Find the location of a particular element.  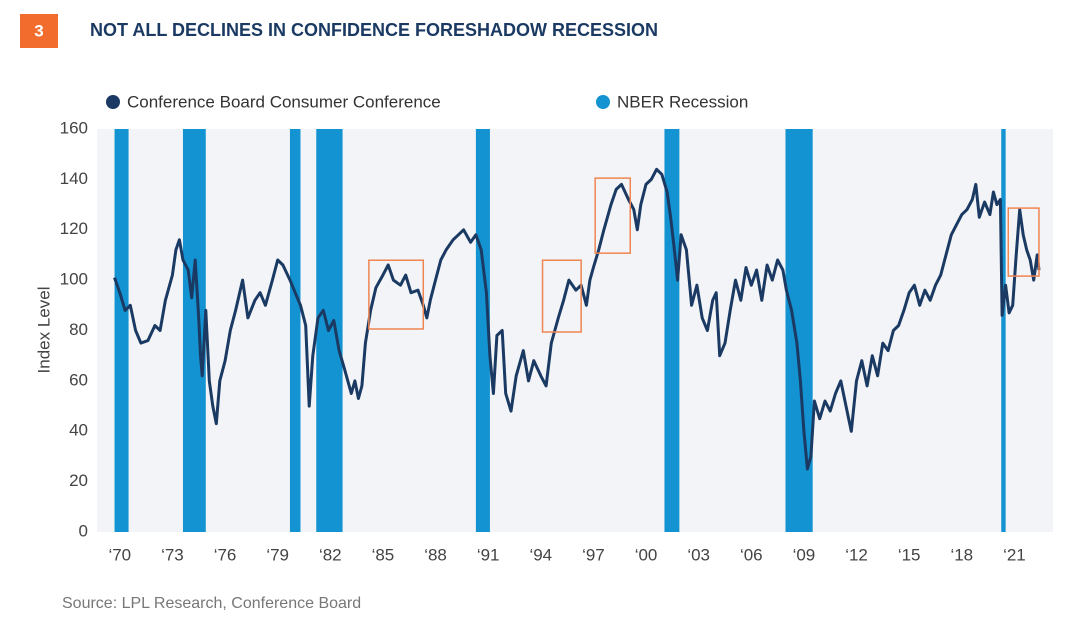

x-tick-label: ‘12 is located at coordinates (856, 554).